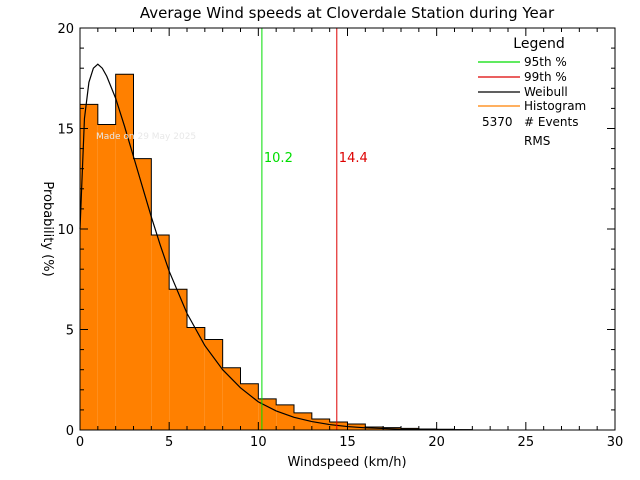 The width and height of the screenshot is (640, 480). What do you see at coordinates (65, 29) in the screenshot?
I see `y-tick-label: 20` at bounding box center [65, 29].